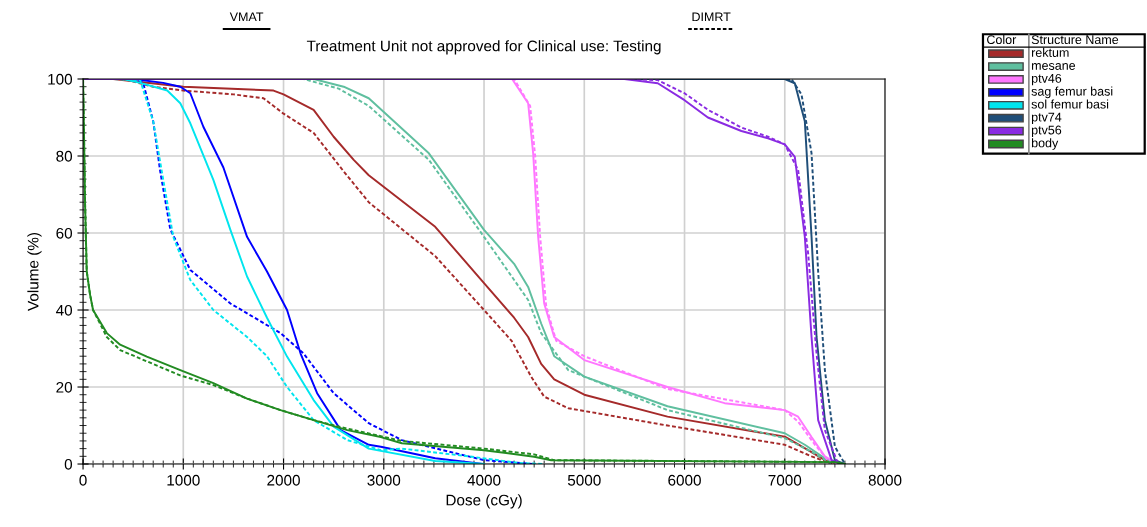 The height and width of the screenshot is (527, 1147). I want to click on x-tick-label: 1000, so click(183, 480).